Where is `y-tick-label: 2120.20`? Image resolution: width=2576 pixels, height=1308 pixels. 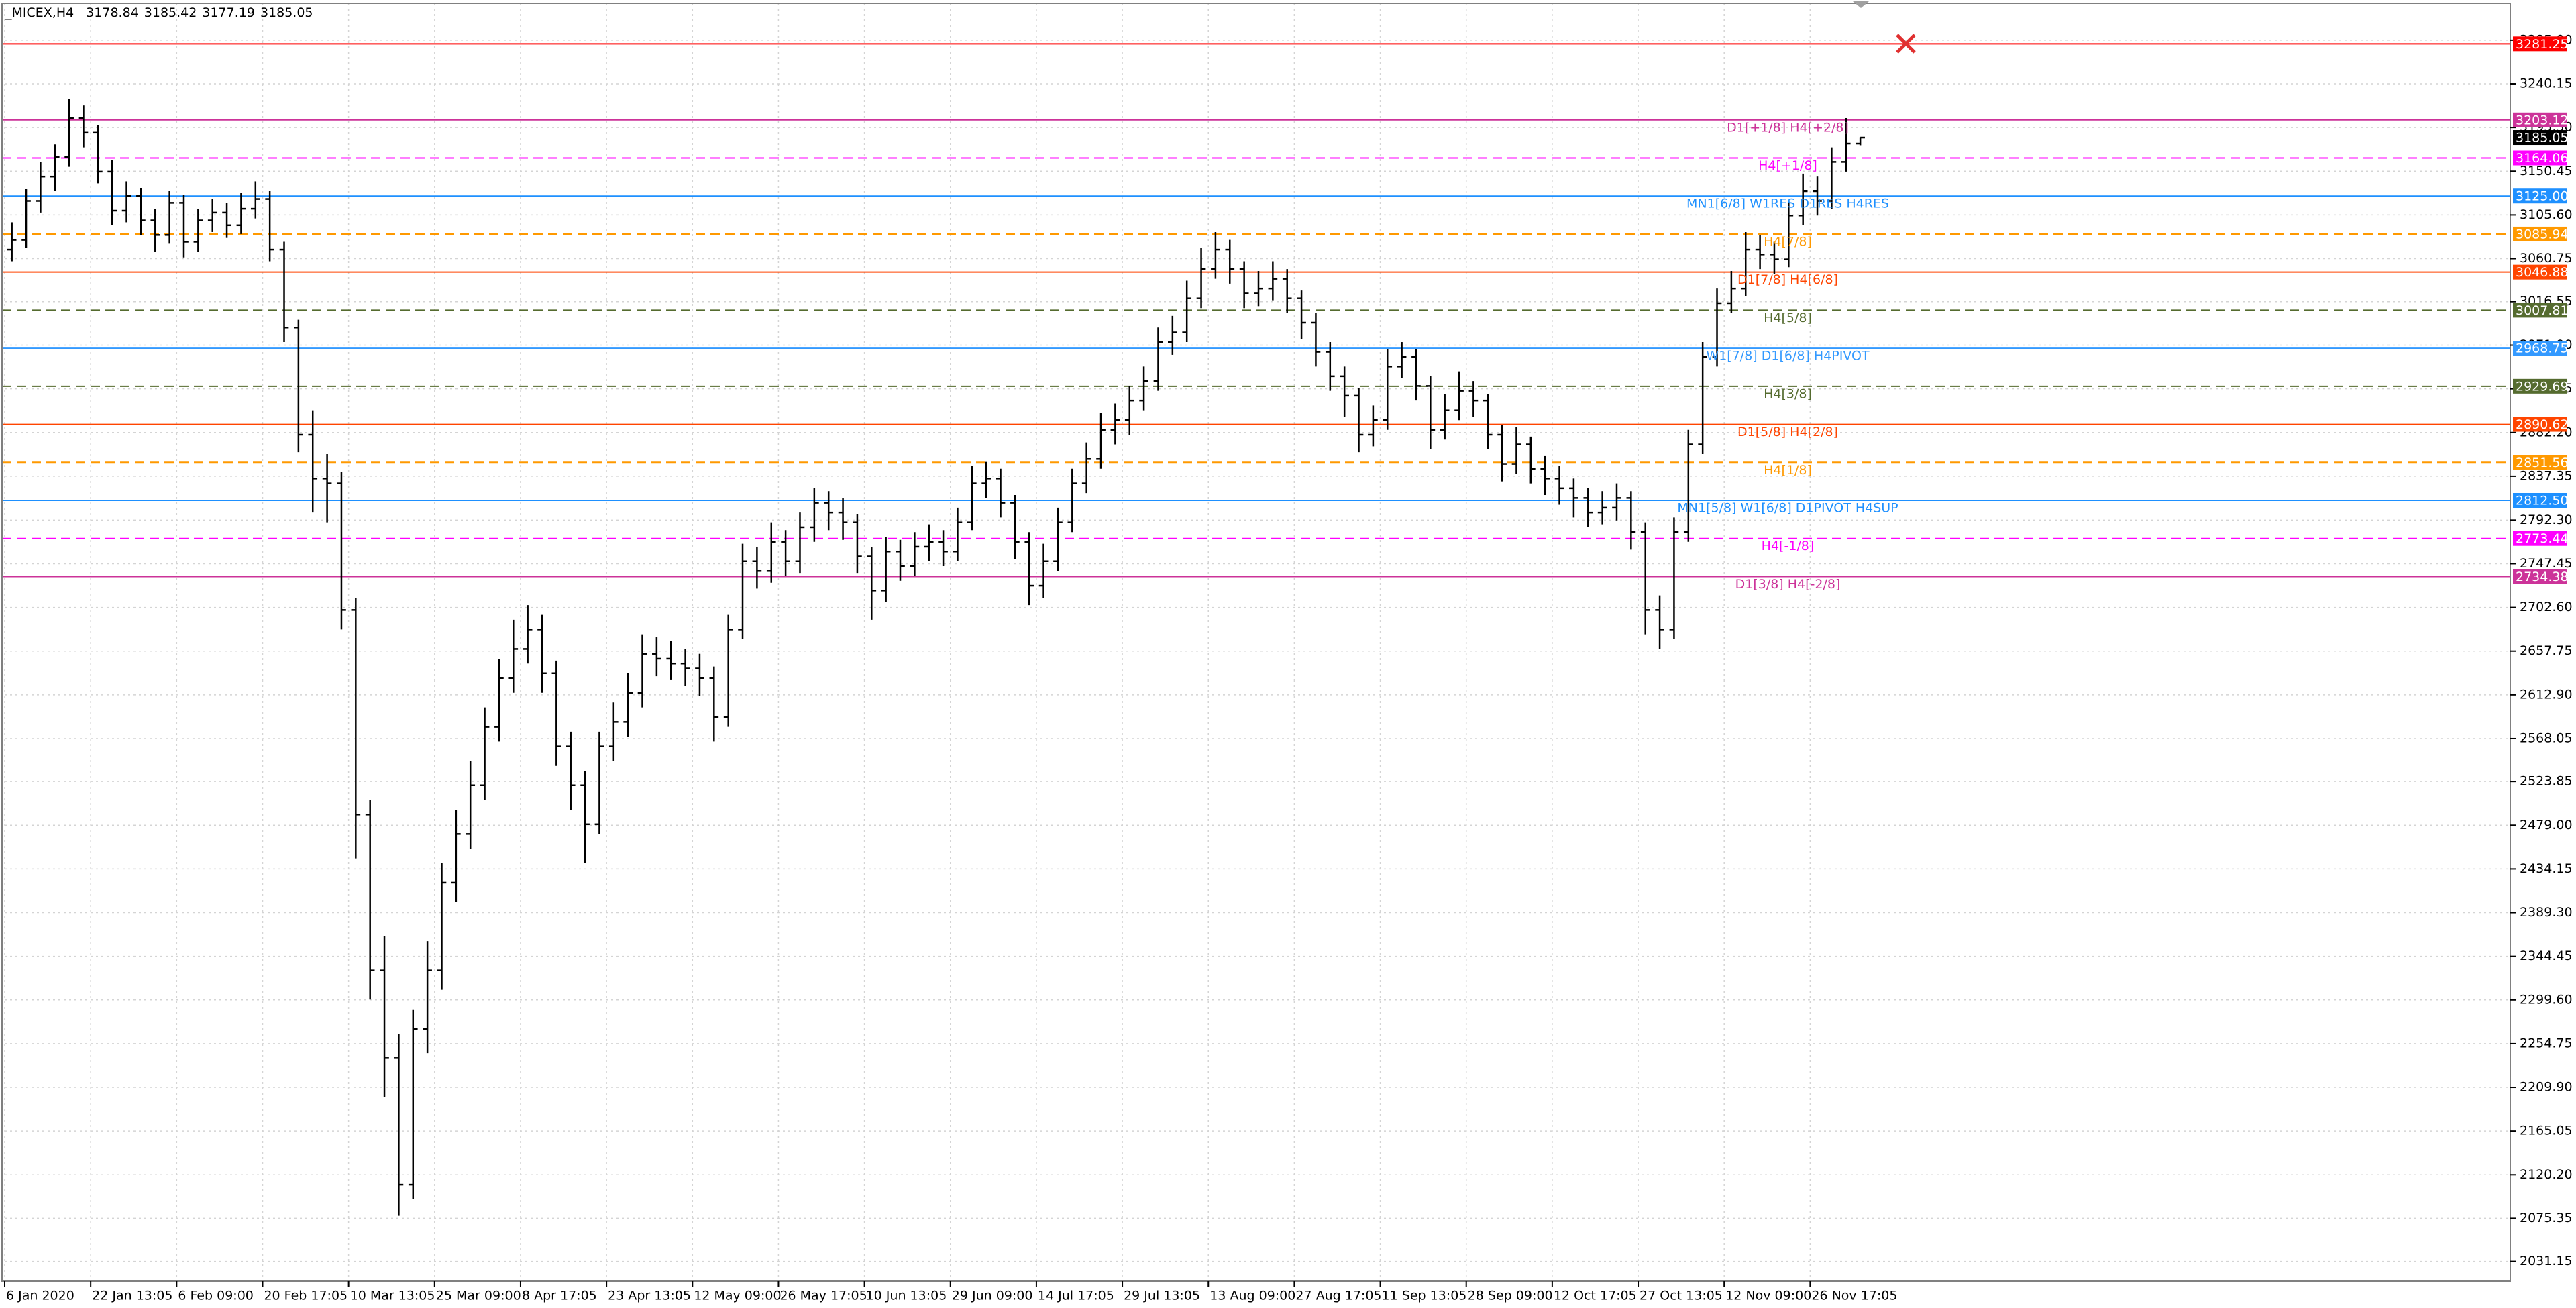 y-tick-label: 2120.20 is located at coordinates (2546, 1175).